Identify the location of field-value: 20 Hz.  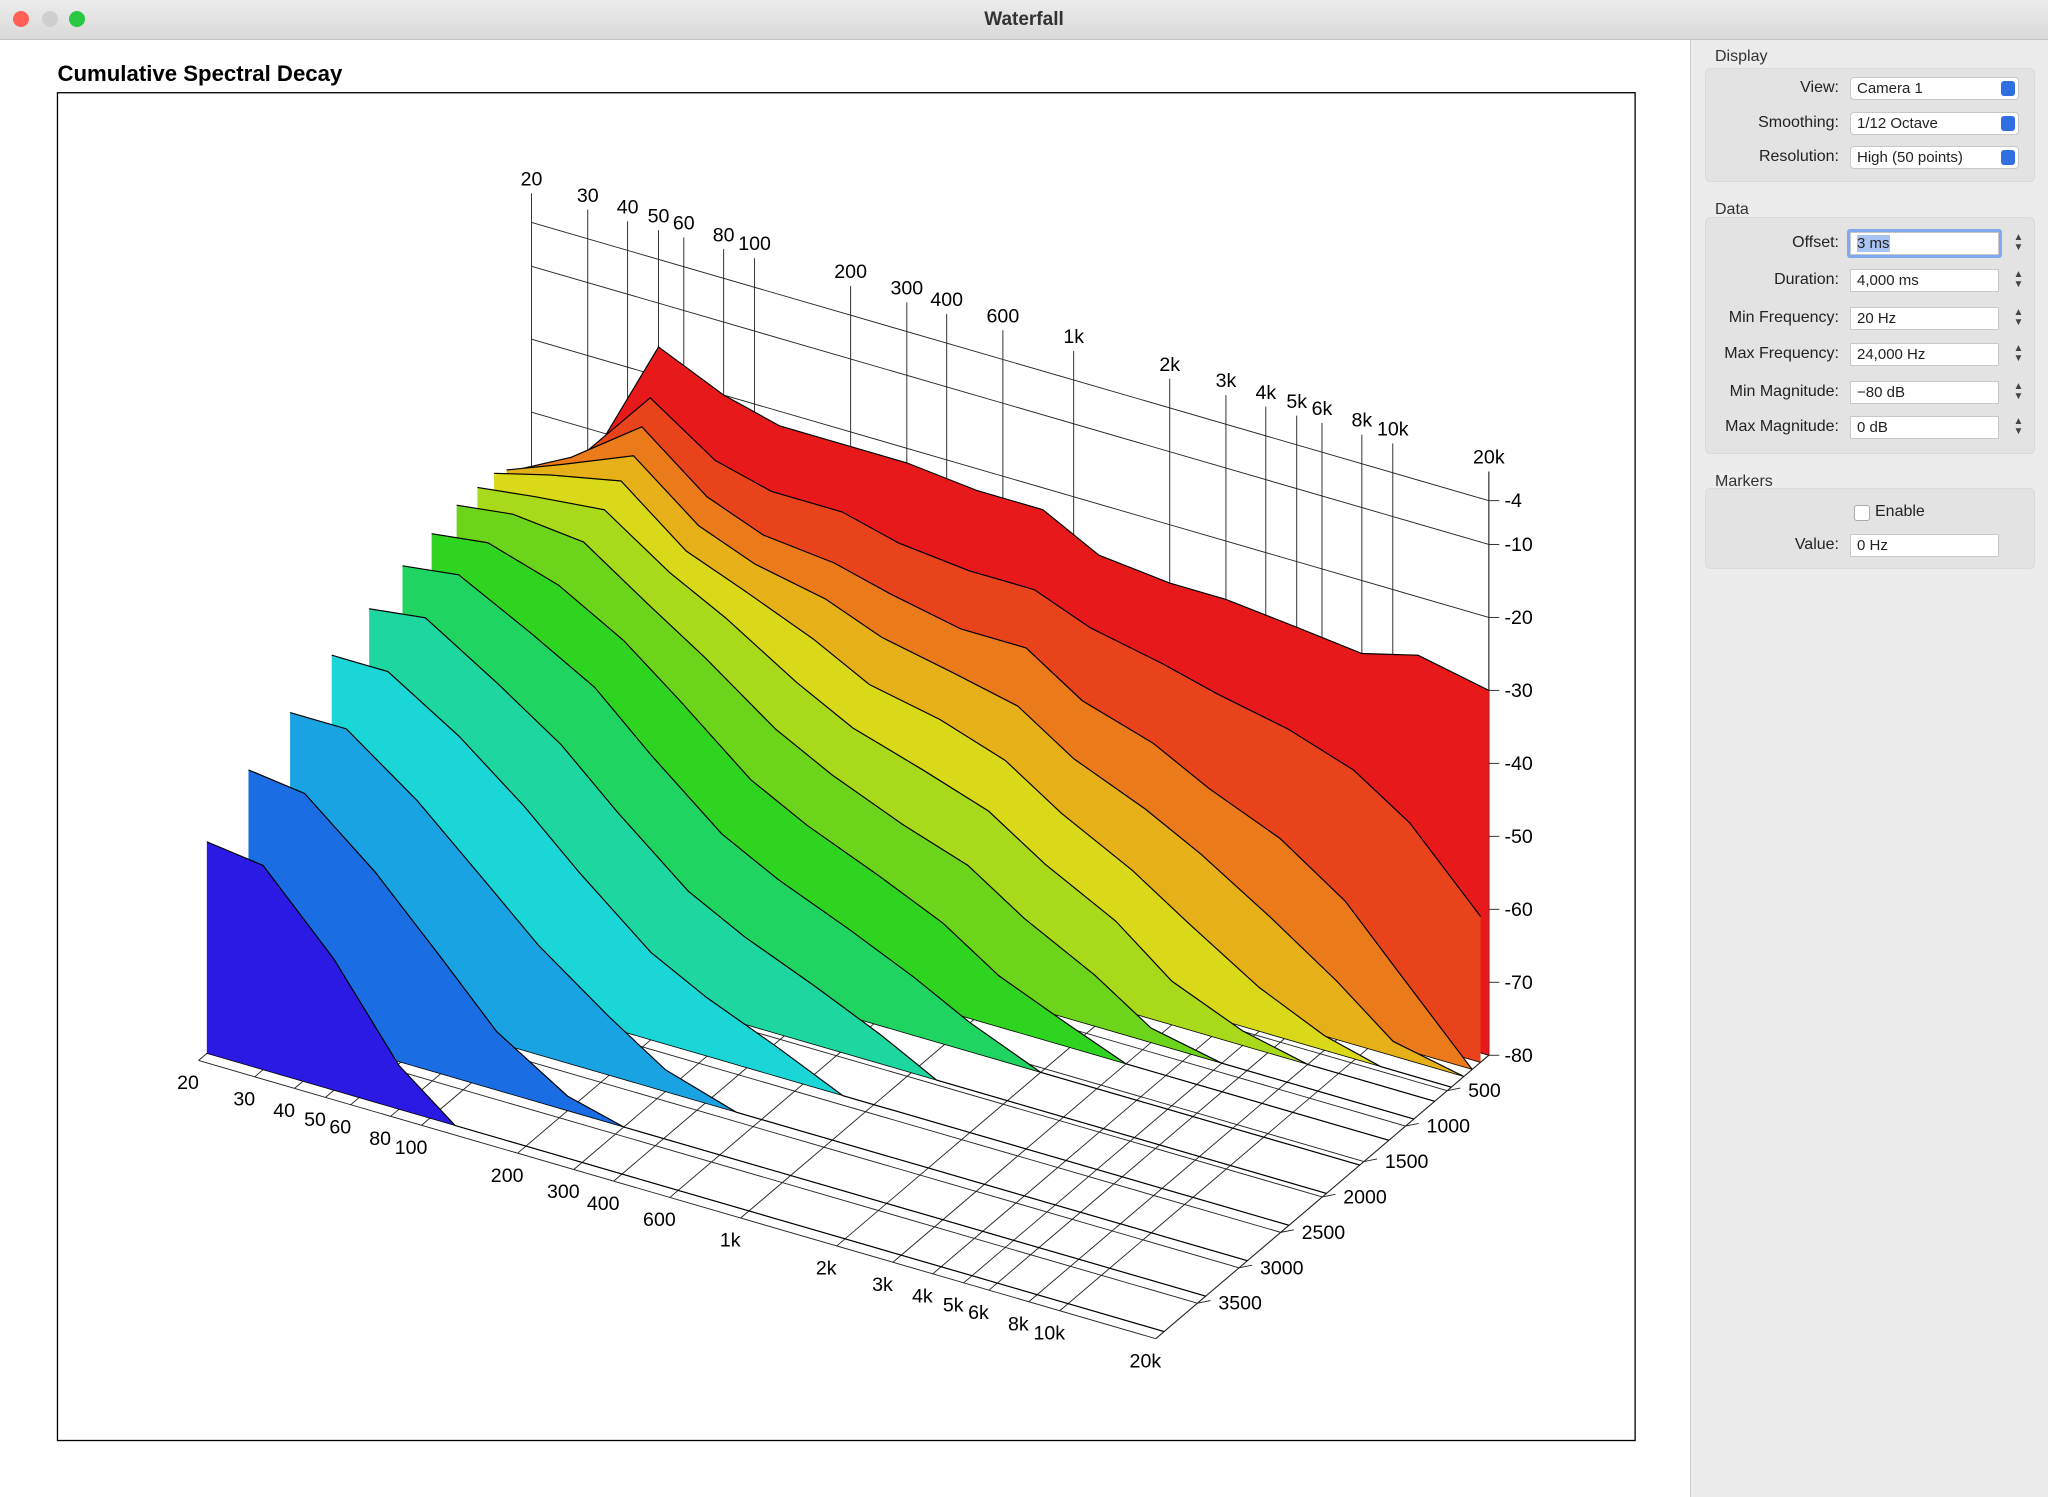
(1877, 318).